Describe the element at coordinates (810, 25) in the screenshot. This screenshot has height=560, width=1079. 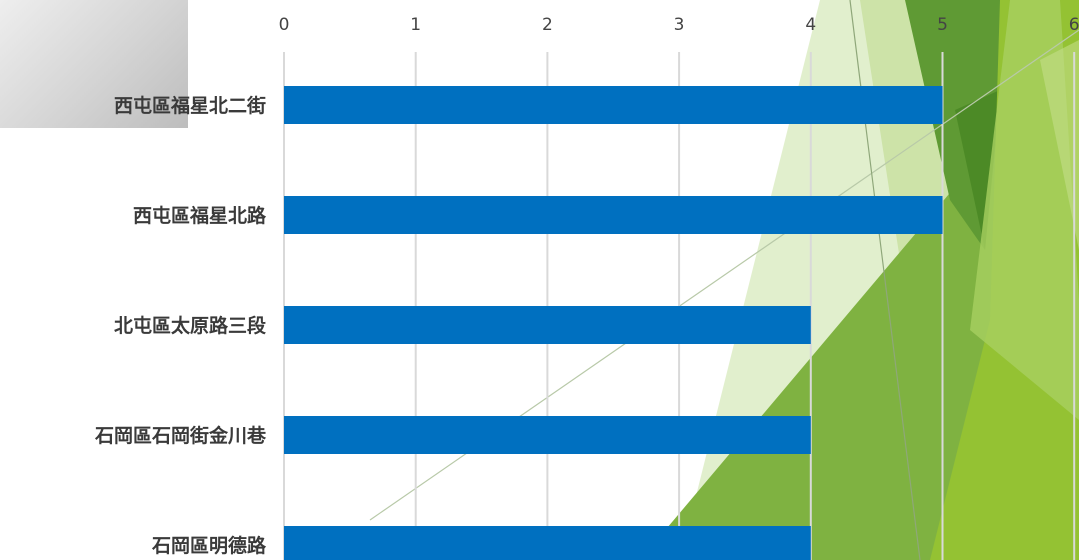
I see `x-tick-label: 4` at that location.